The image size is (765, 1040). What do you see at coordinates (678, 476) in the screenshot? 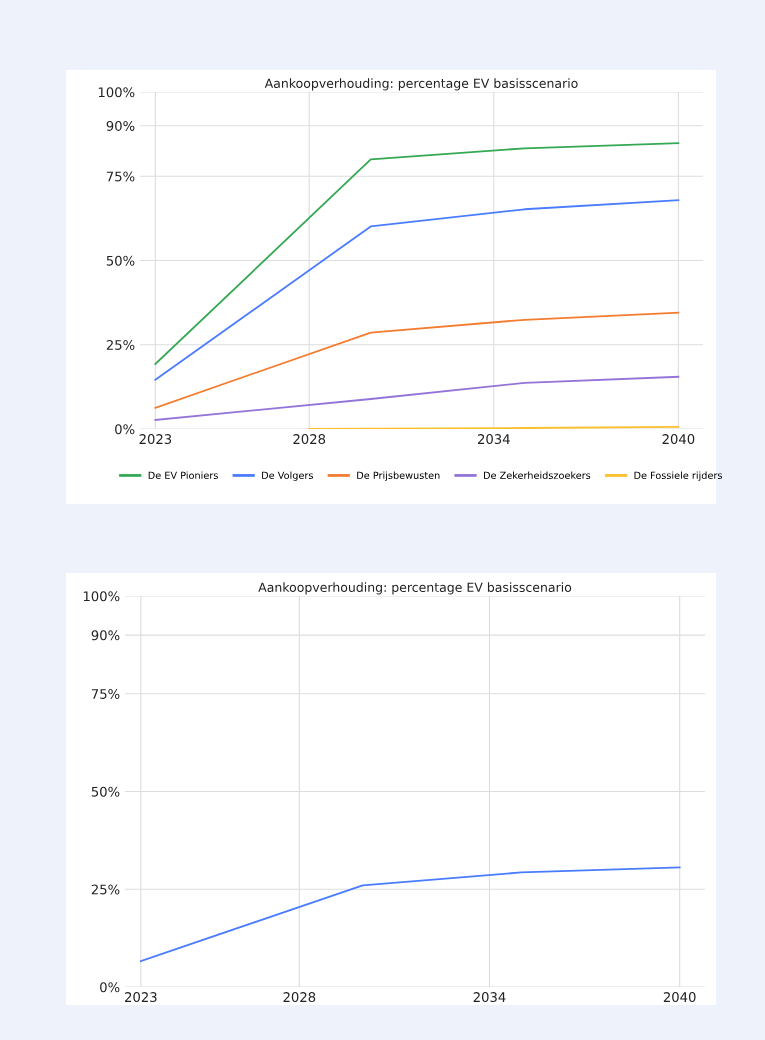
I see `legend-label: De Fossiele rijders` at bounding box center [678, 476].